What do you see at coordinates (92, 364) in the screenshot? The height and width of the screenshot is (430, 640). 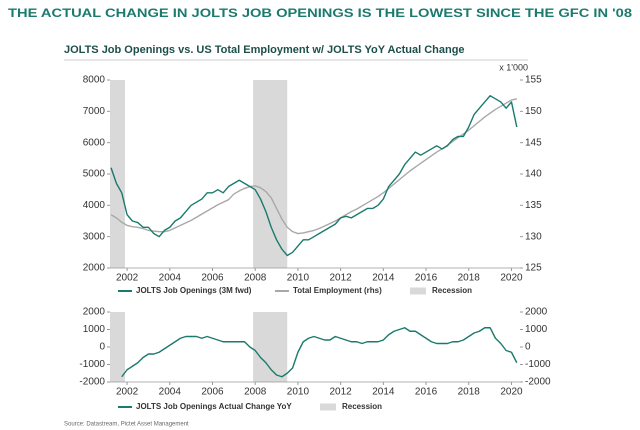 I see `y-tick-label: -1000` at bounding box center [92, 364].